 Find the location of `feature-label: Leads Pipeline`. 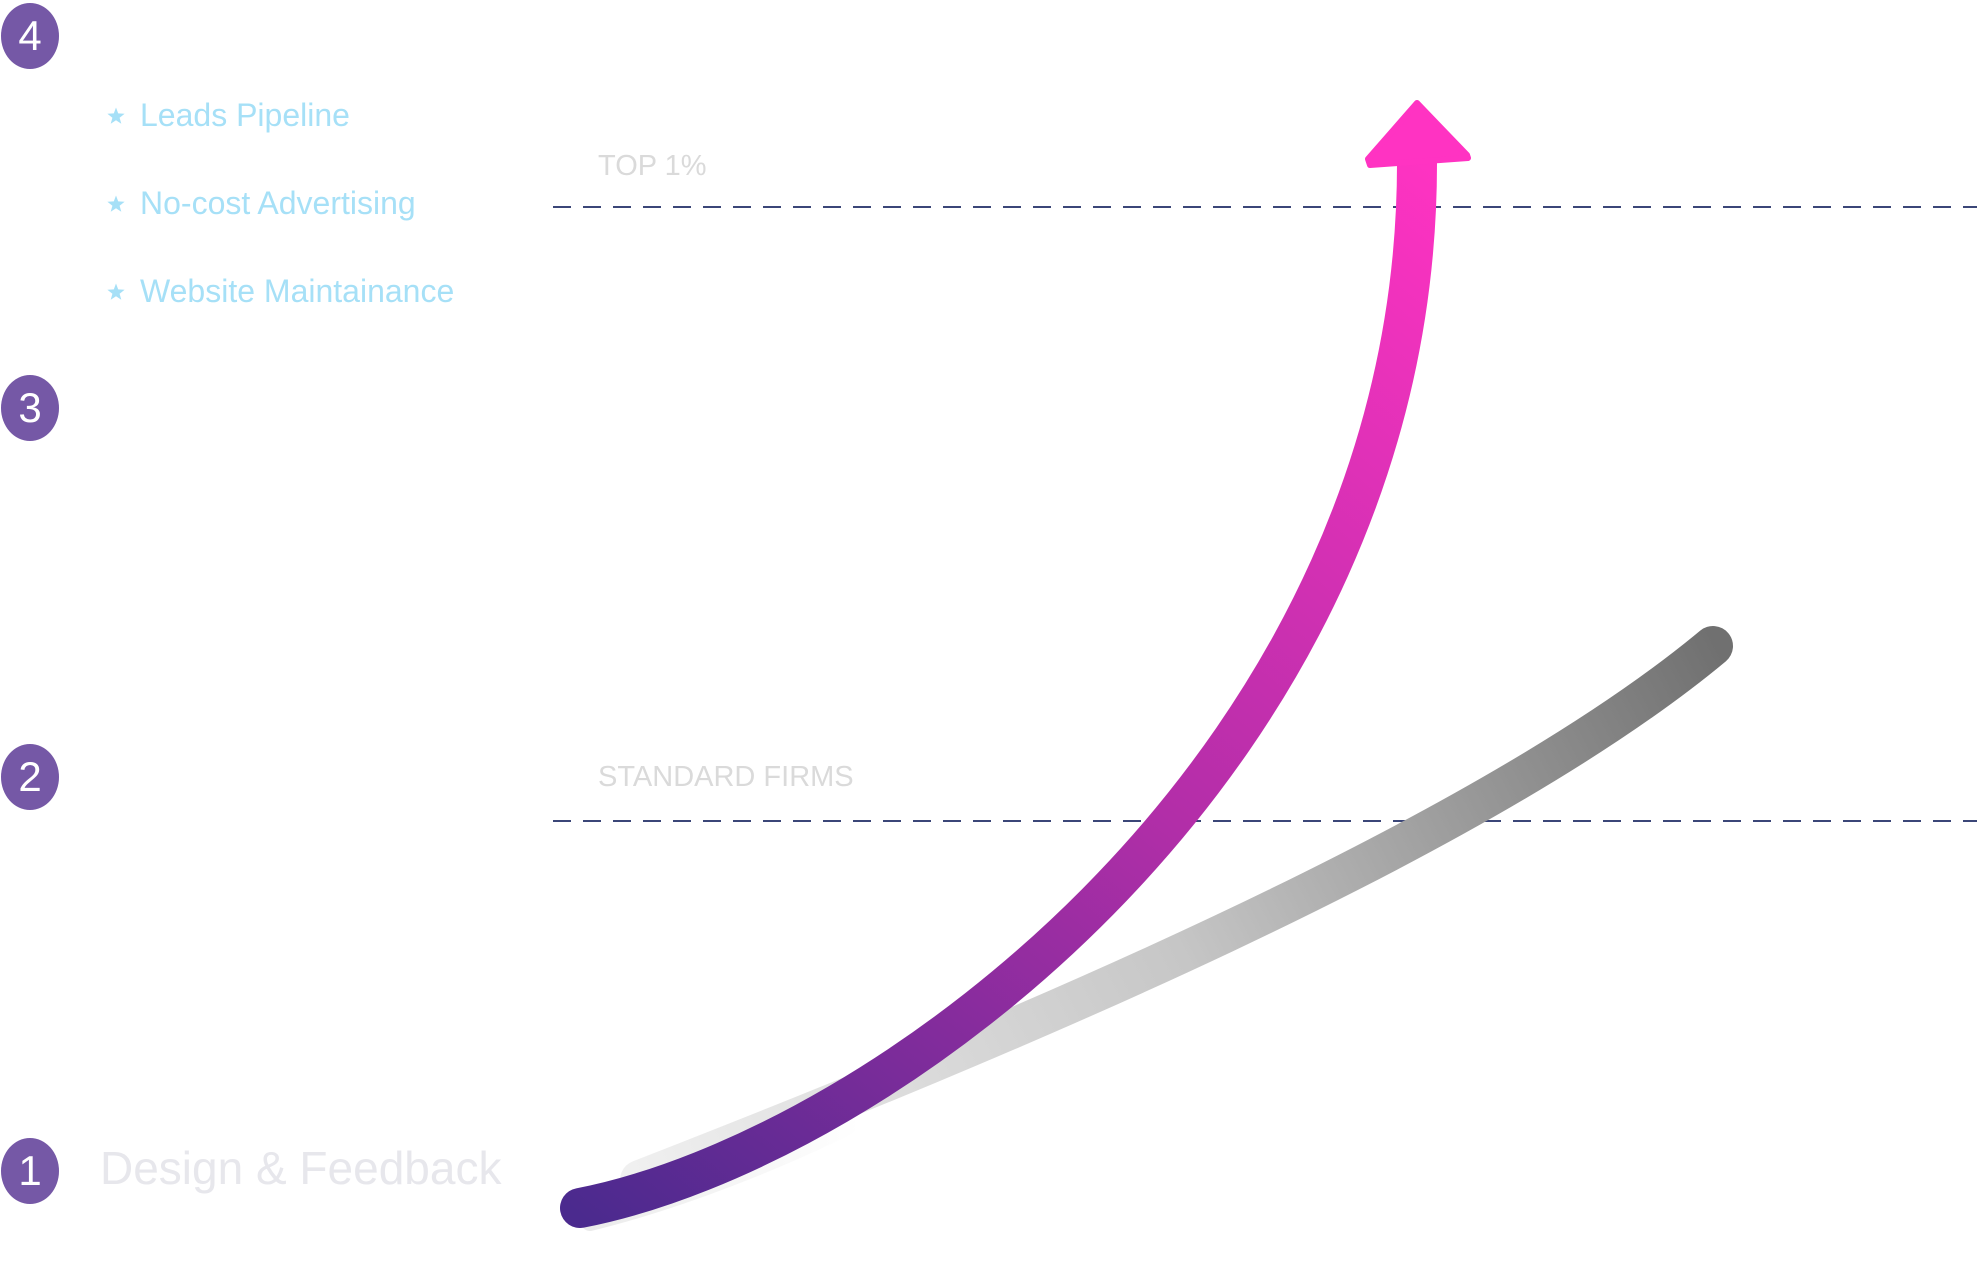

feature-label: Leads Pipeline is located at coordinates (245, 115).